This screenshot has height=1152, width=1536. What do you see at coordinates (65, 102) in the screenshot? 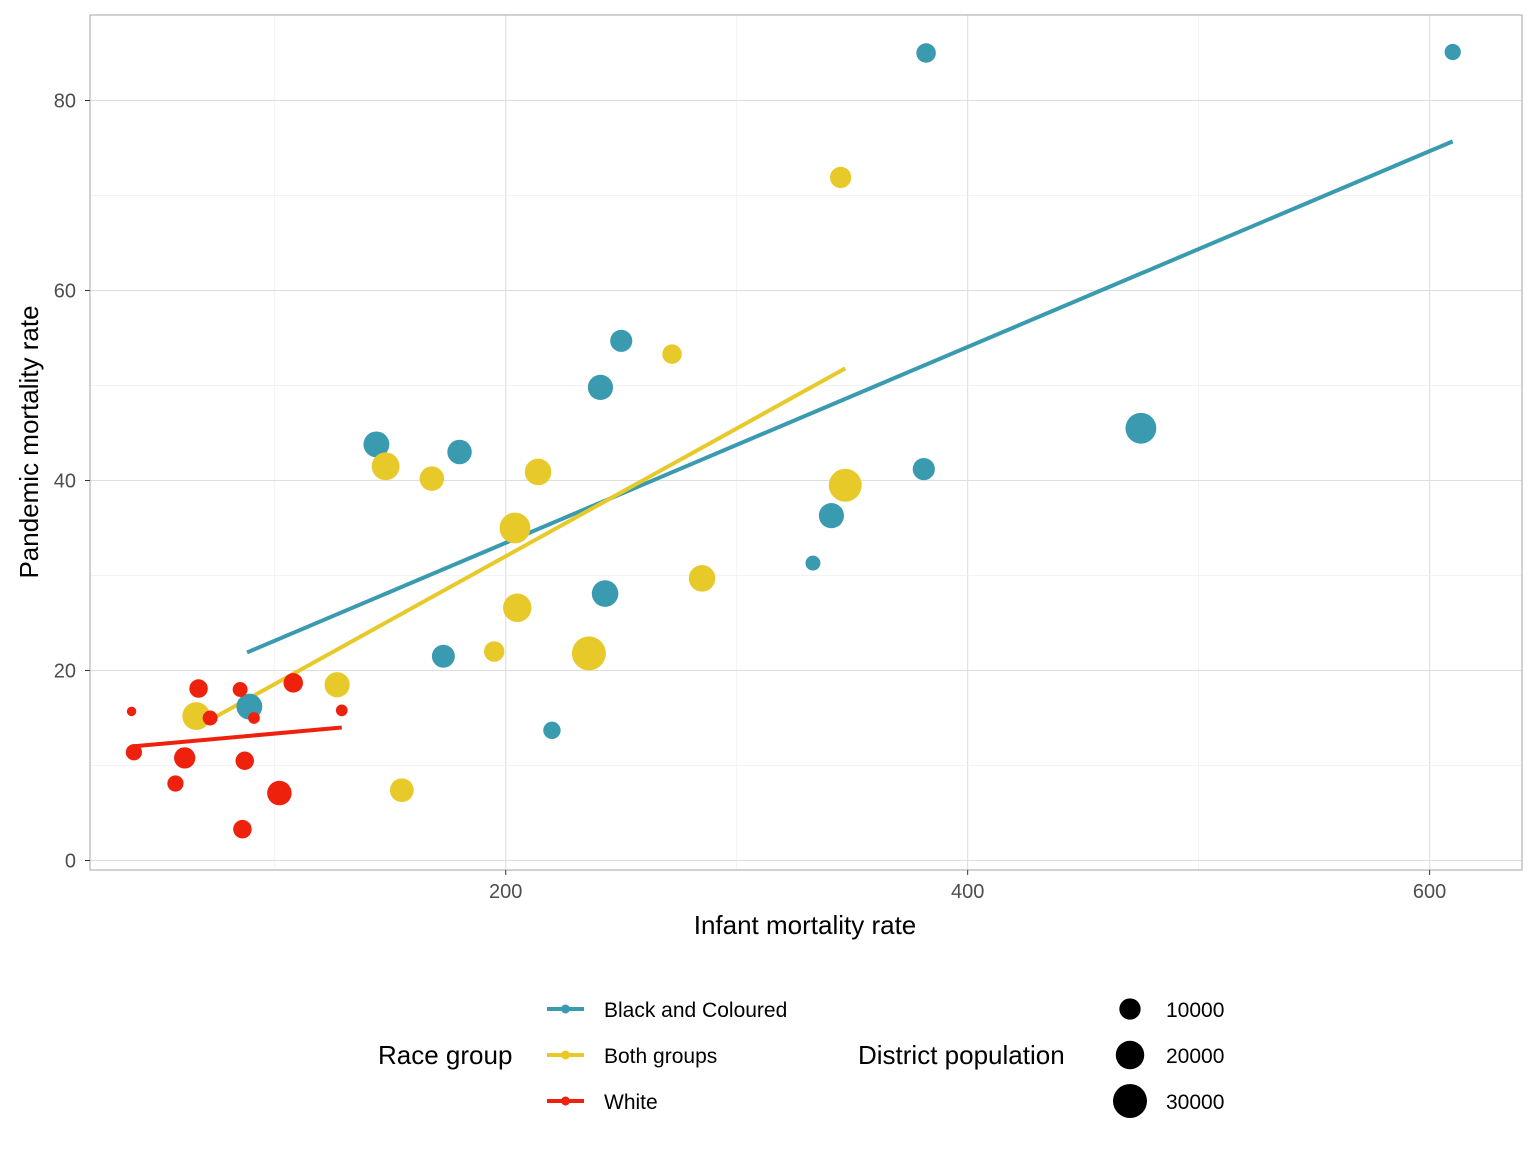
I see `y-tick-label: 80` at bounding box center [65, 102].